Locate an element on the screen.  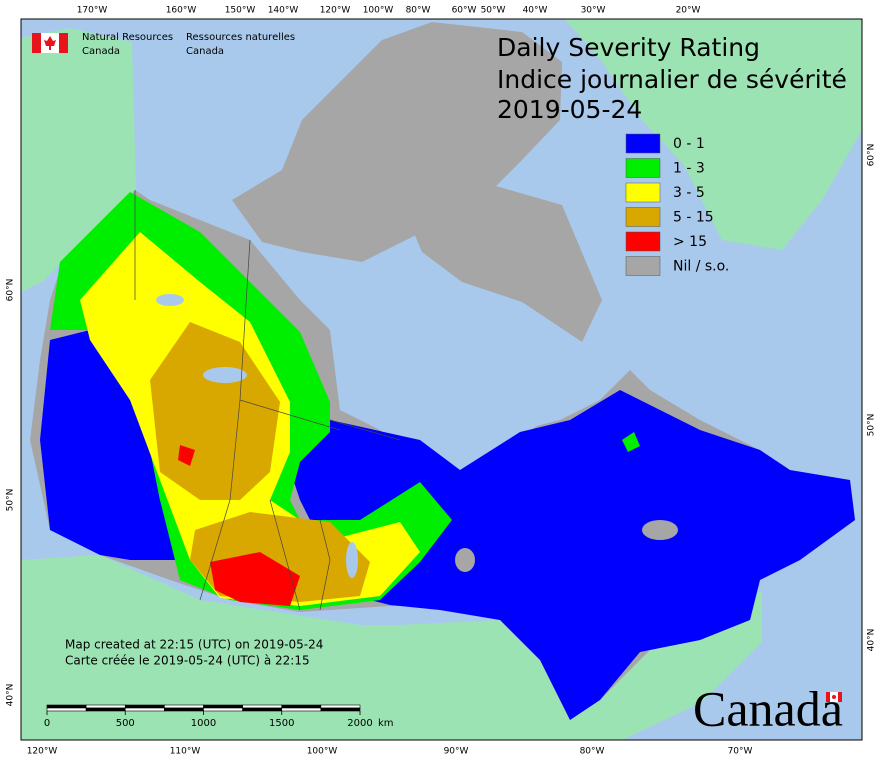
alaska is located at coordinates (78, 160).